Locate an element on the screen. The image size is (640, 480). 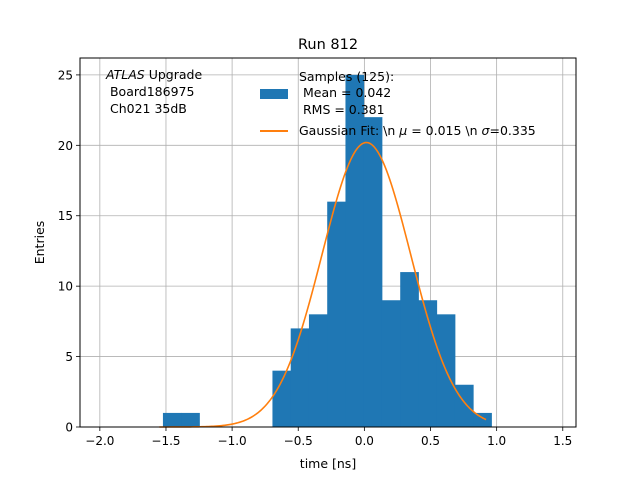
y-axis-ticks: 0 5 10 15 20 25 is located at coordinates (69, 251).